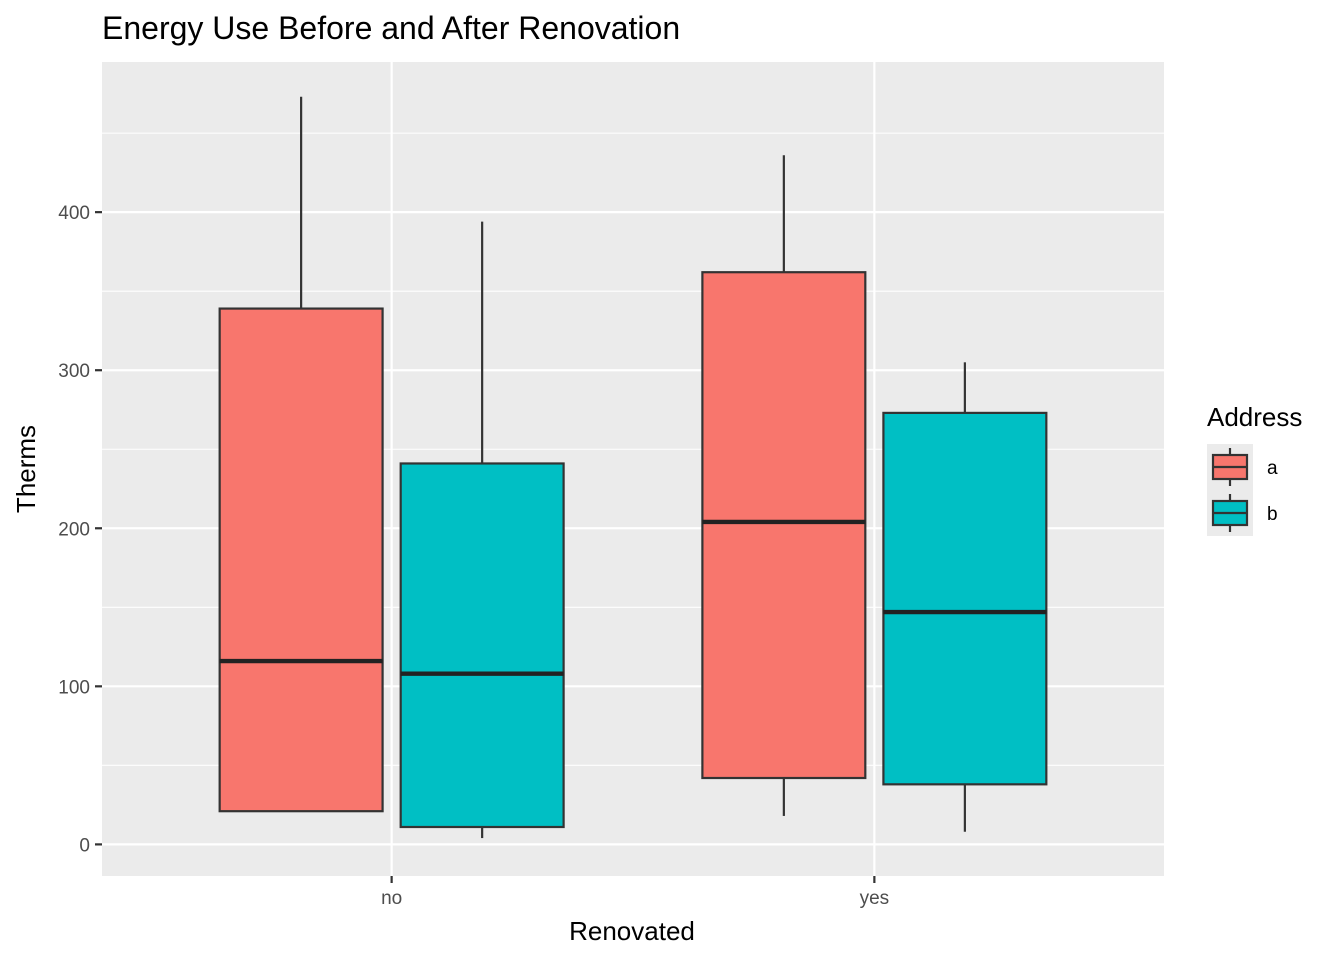 Image resolution: width=1344 pixels, height=960 pixels. What do you see at coordinates (391, 28) in the screenshot?
I see `chart-title: Energy Use Before and After Renovation` at bounding box center [391, 28].